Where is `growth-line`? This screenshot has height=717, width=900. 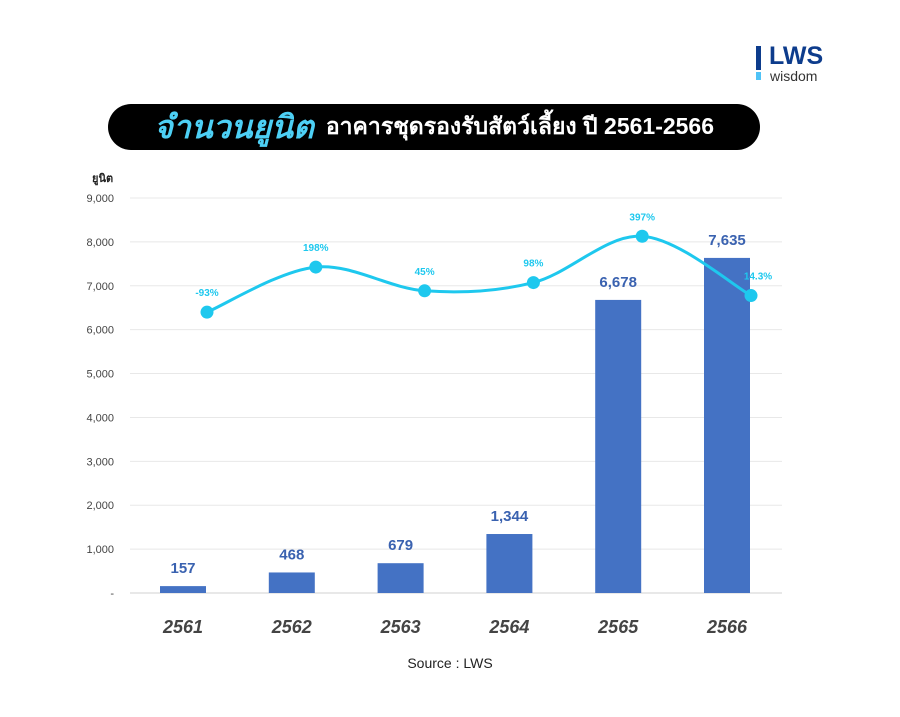
growth-line is located at coordinates (479, 274).